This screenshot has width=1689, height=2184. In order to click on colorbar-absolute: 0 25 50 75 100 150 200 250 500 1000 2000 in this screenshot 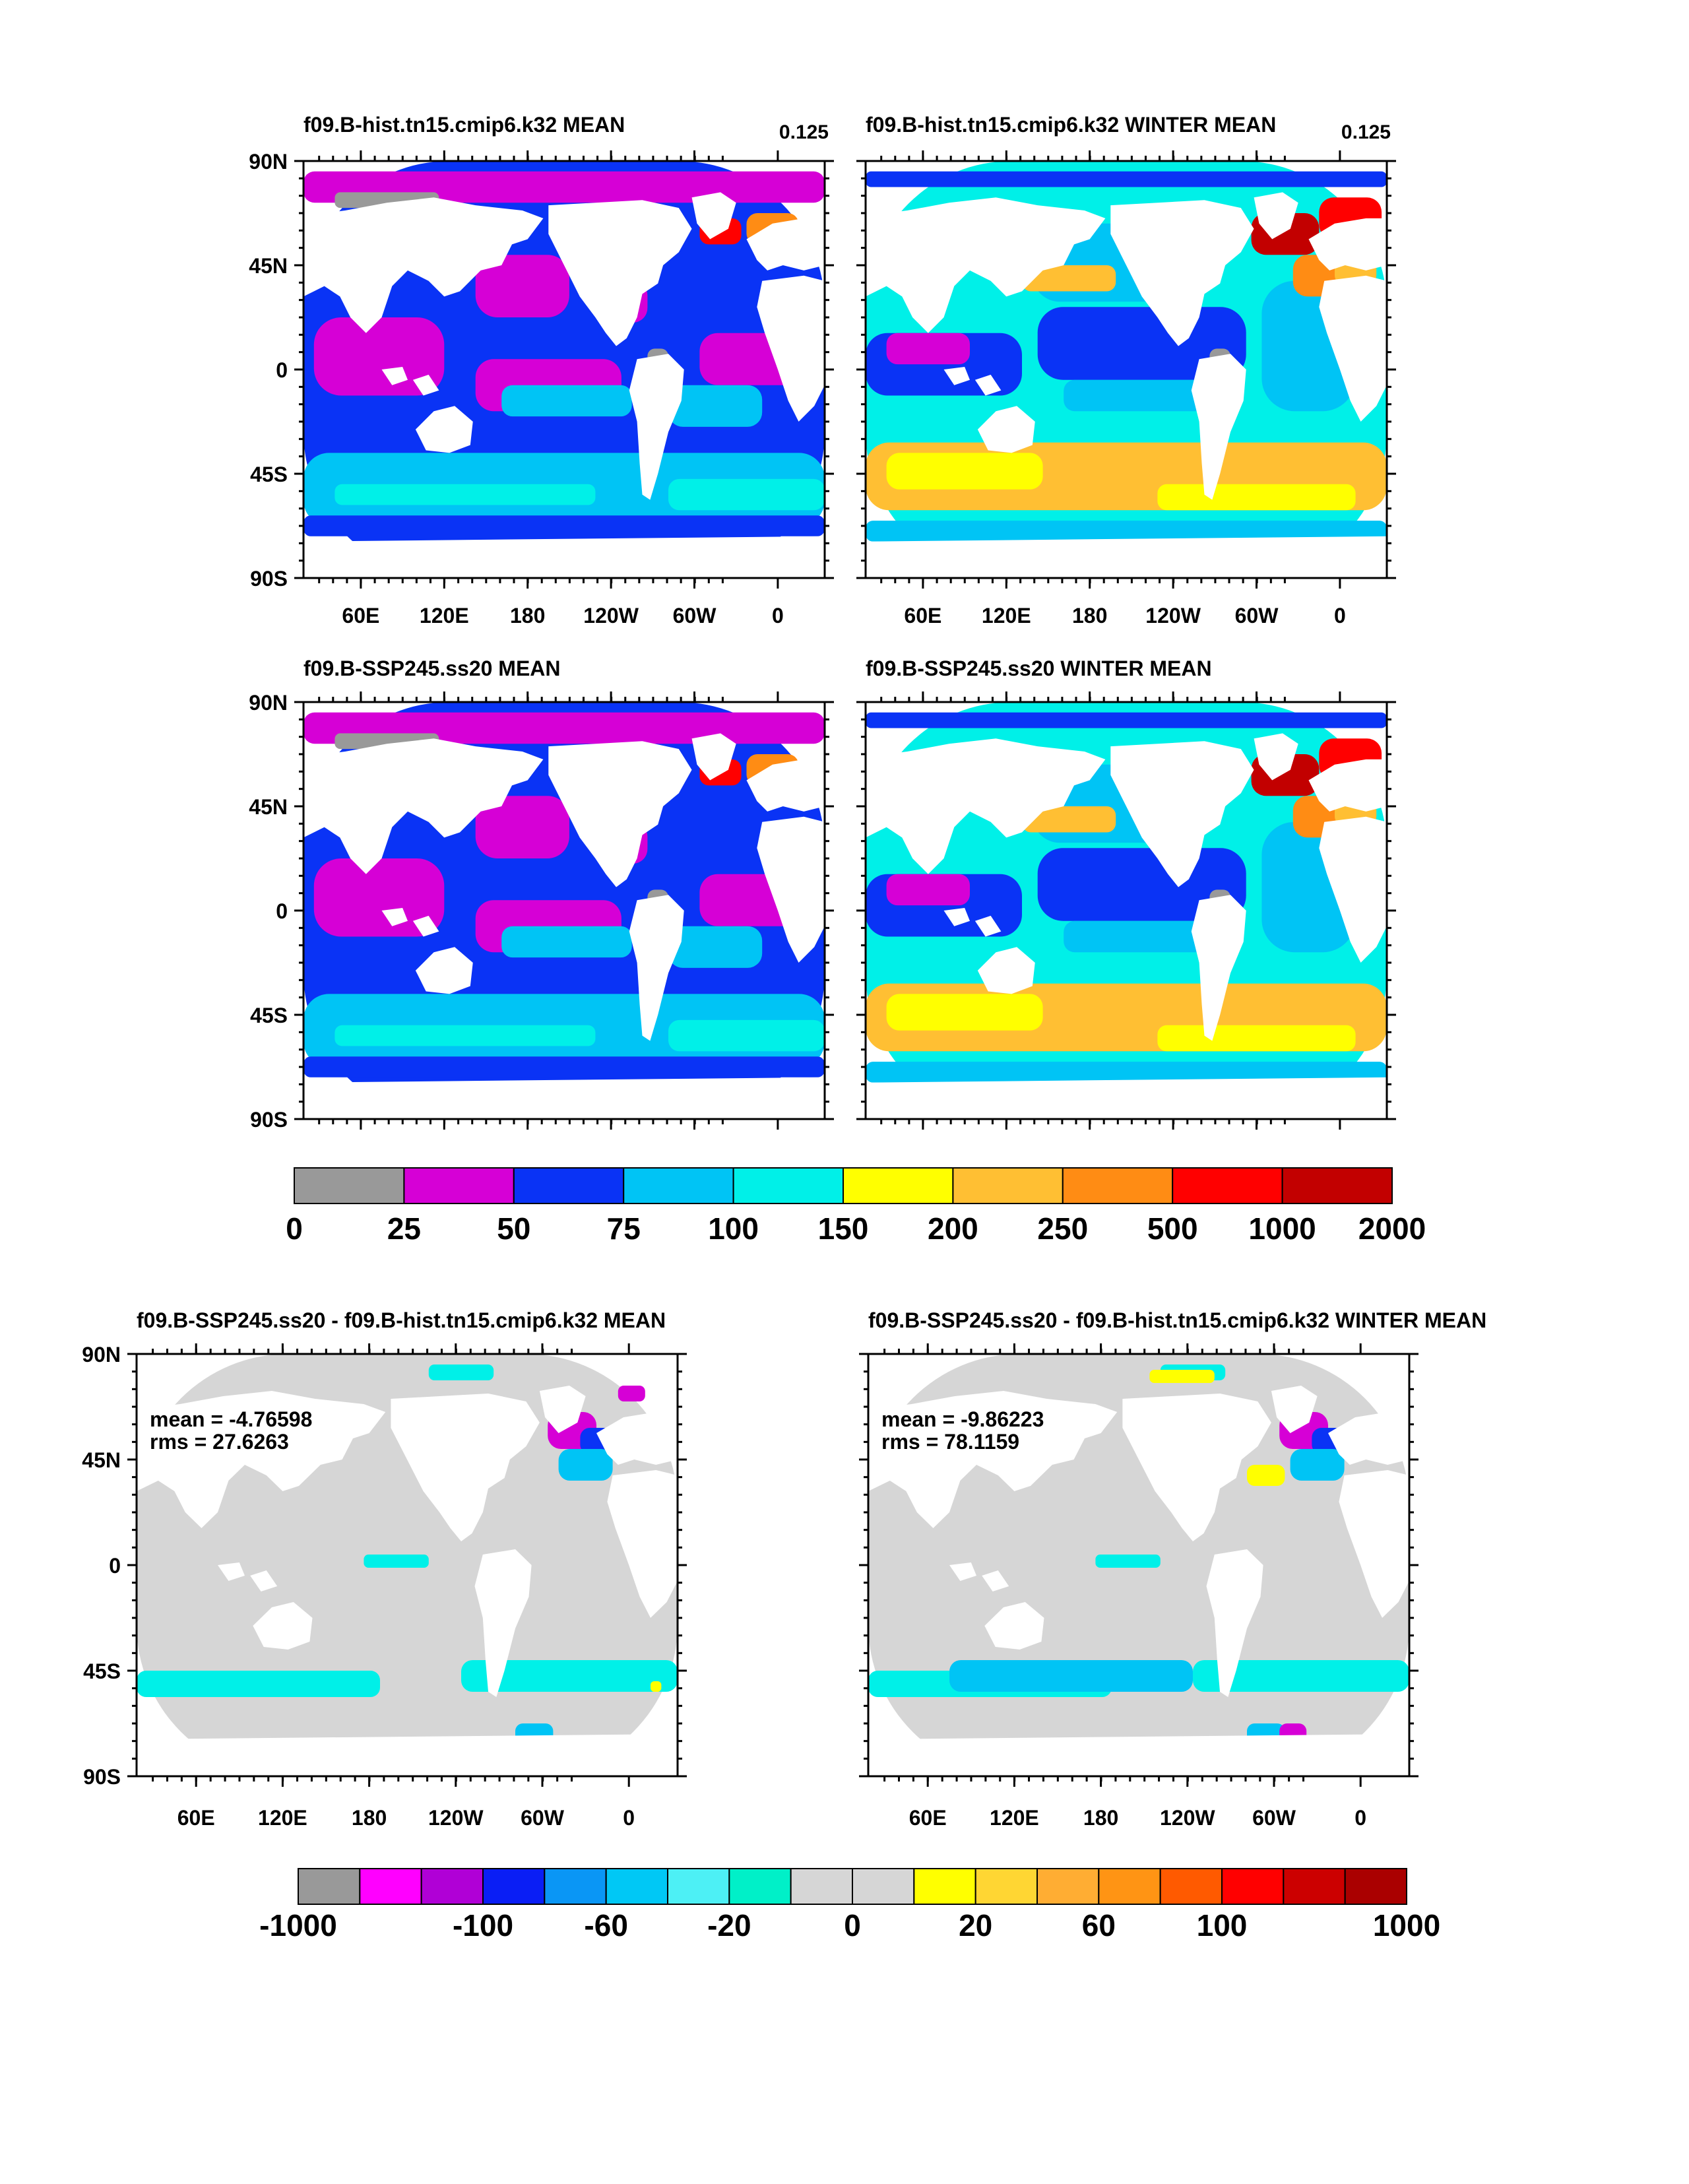, I will do `click(856, 1206)`.